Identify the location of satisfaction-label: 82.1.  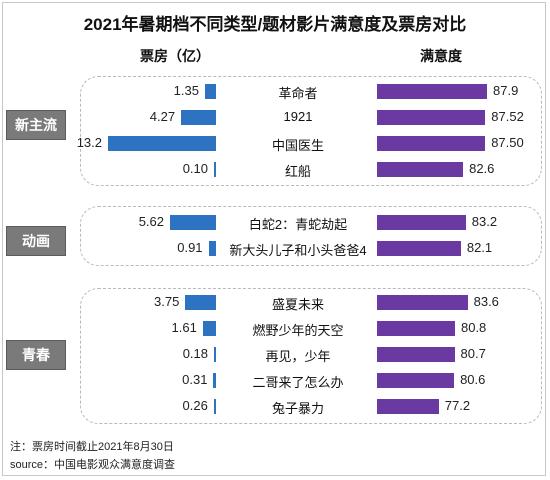
(479, 247).